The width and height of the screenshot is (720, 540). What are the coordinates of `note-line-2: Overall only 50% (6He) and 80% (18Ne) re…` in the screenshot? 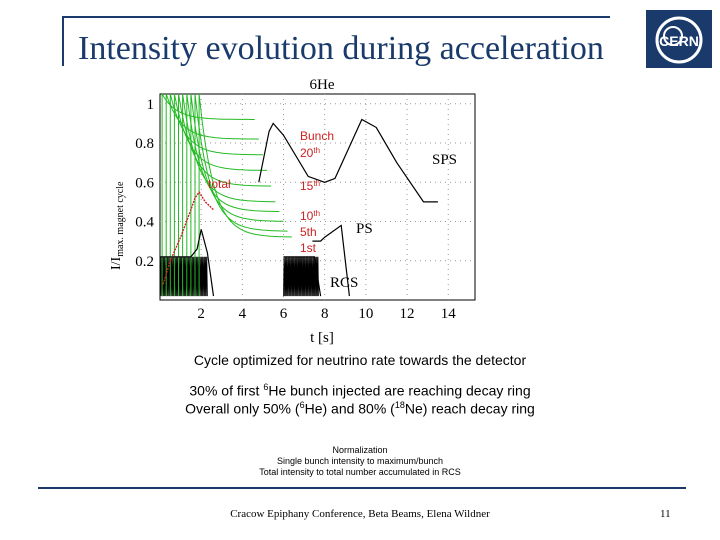 It's located at (360, 408).